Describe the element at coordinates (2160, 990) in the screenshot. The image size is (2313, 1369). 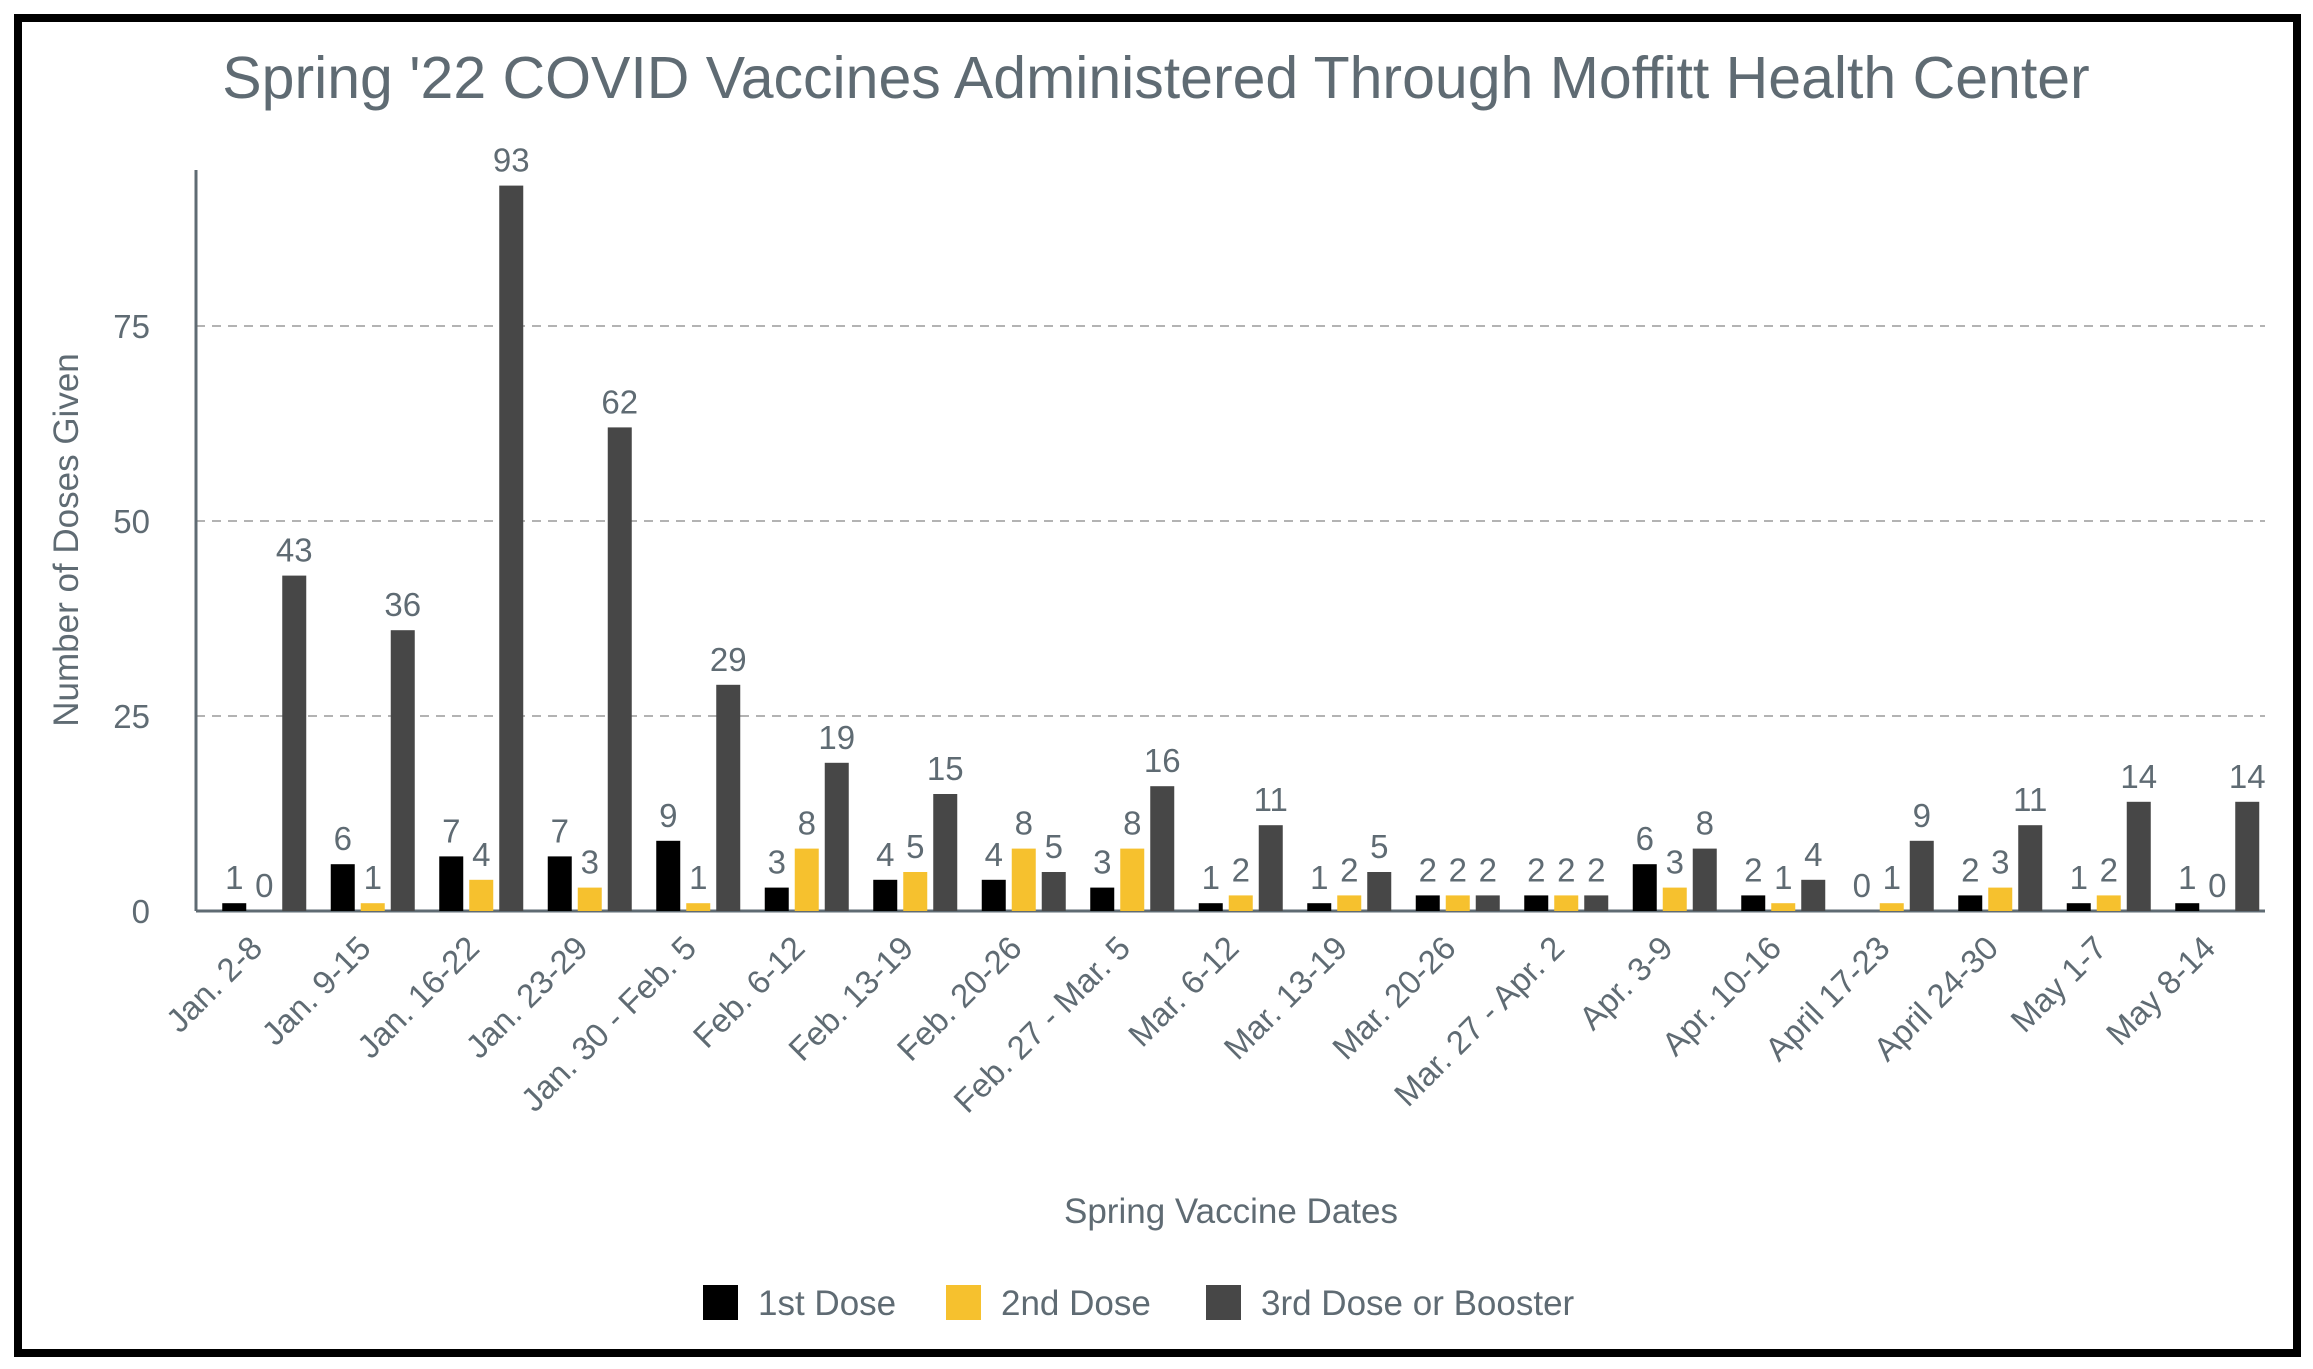
I see `x-tick-label: May 8-14` at that location.